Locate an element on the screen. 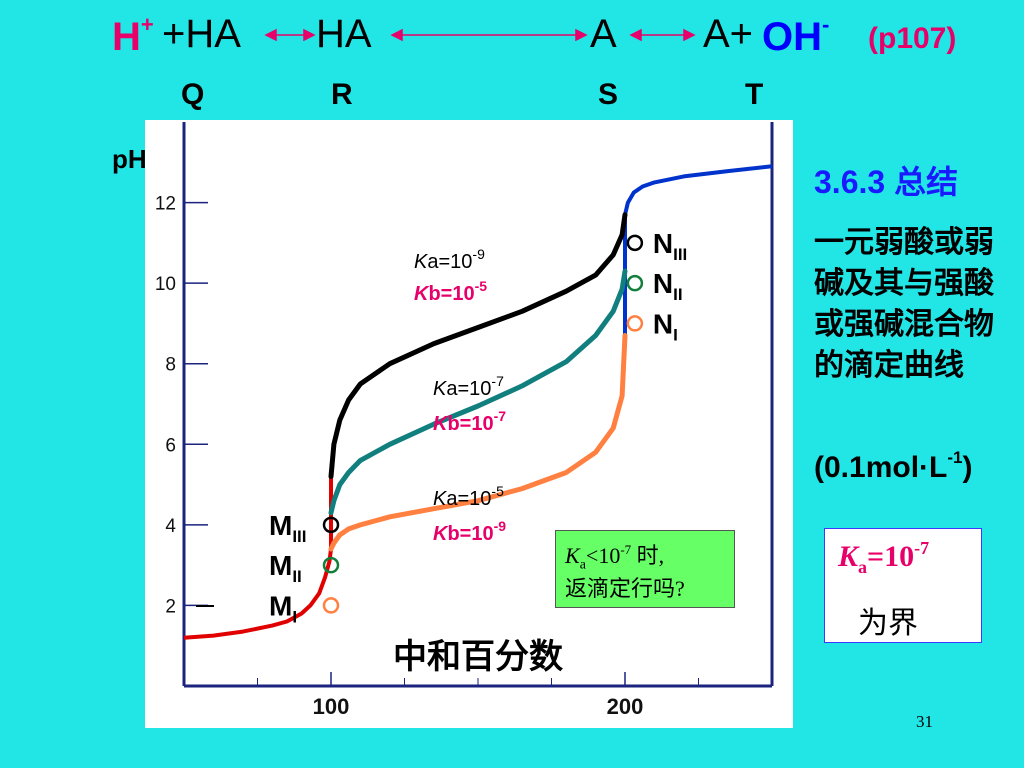  page-reference: (p107) is located at coordinates (912, 38).